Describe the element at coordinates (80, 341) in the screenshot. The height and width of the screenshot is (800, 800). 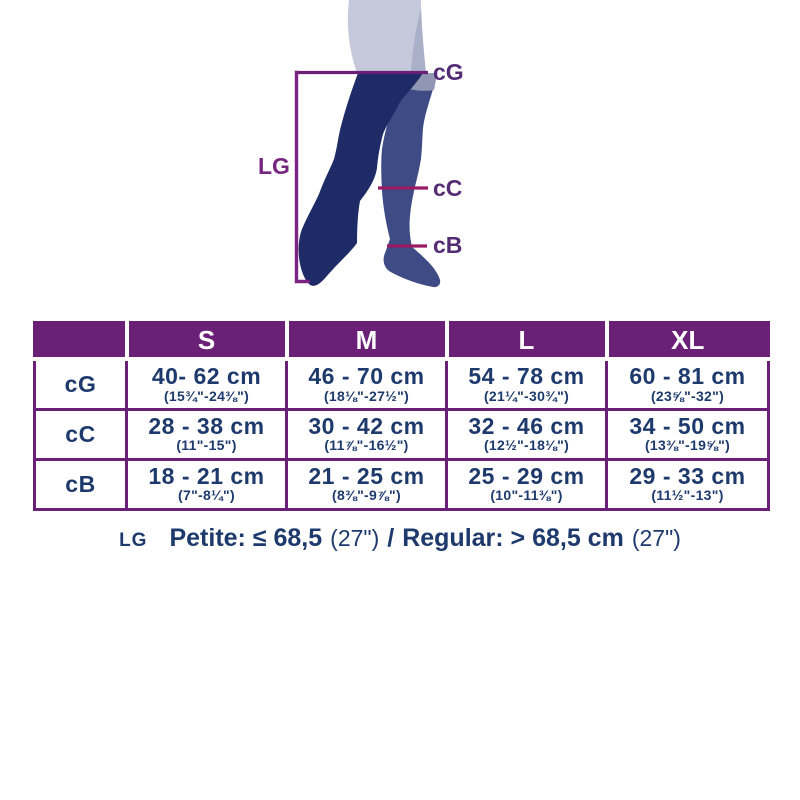
I see `header-corner-cell` at that location.